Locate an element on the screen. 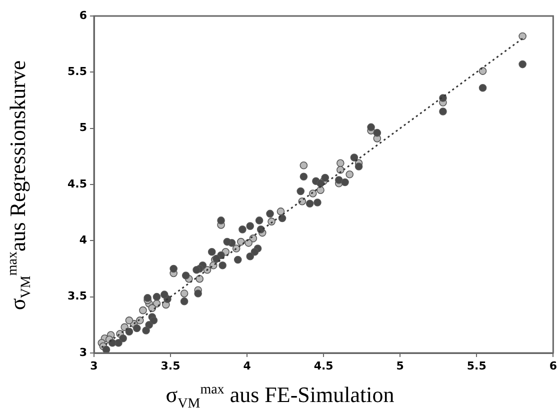 The height and width of the screenshot is (417, 560). x-tick-label: 4 is located at coordinates (247, 365).